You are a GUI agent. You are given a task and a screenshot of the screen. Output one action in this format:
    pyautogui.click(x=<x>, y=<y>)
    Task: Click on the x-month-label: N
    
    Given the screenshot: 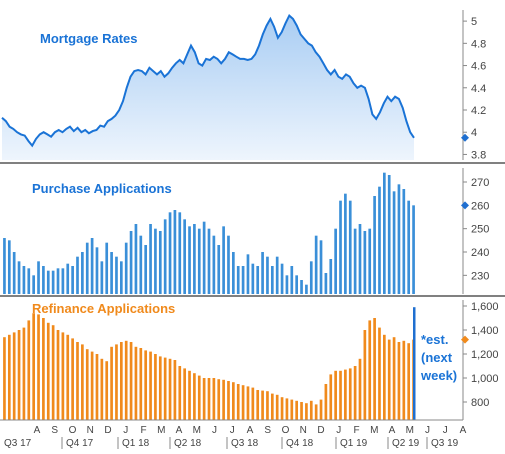 What is the action you would take?
    pyautogui.click(x=90, y=430)
    